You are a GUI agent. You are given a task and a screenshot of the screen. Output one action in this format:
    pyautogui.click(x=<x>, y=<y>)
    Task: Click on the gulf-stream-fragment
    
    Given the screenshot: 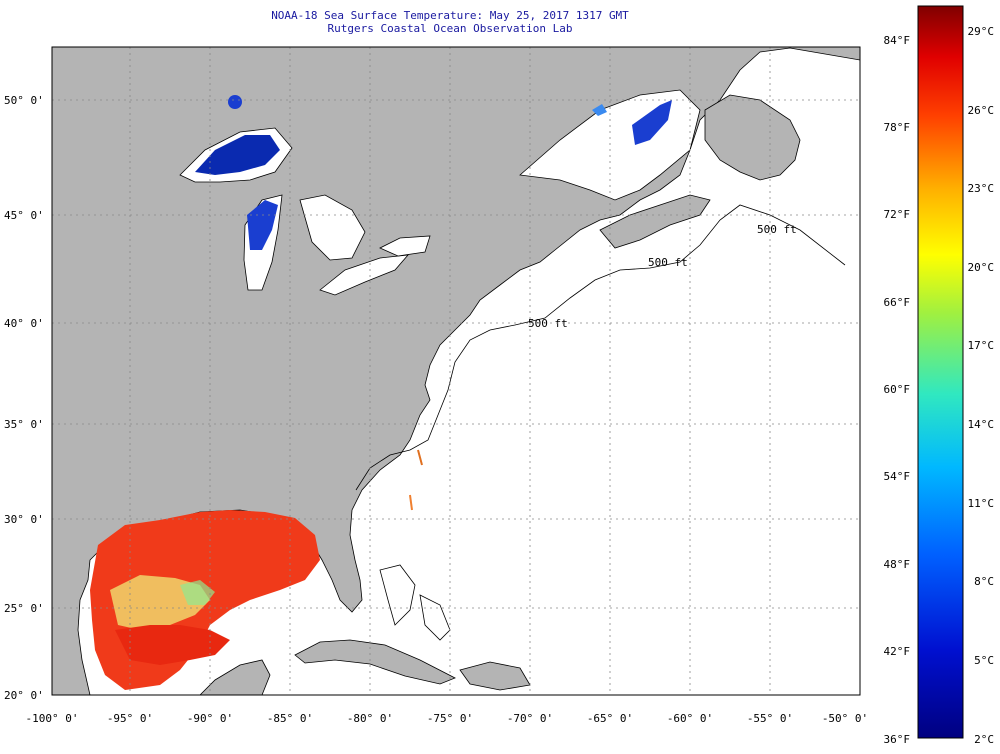 What is the action you would take?
    pyautogui.click(x=420, y=457)
    